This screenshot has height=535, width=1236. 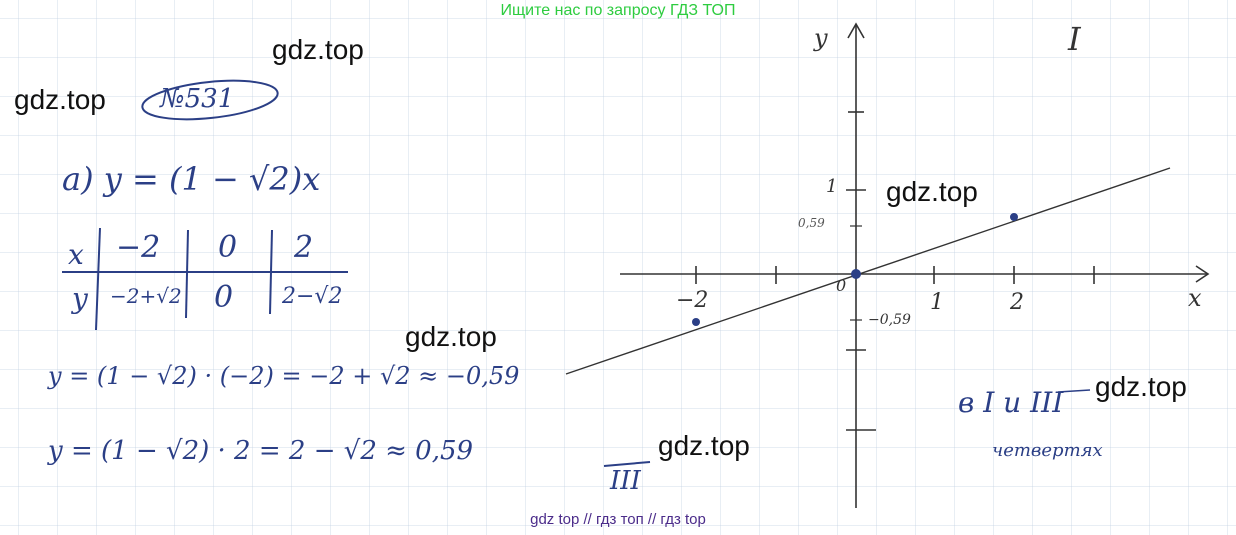 I want to click on table-x-value: 0, so click(x=228, y=247).